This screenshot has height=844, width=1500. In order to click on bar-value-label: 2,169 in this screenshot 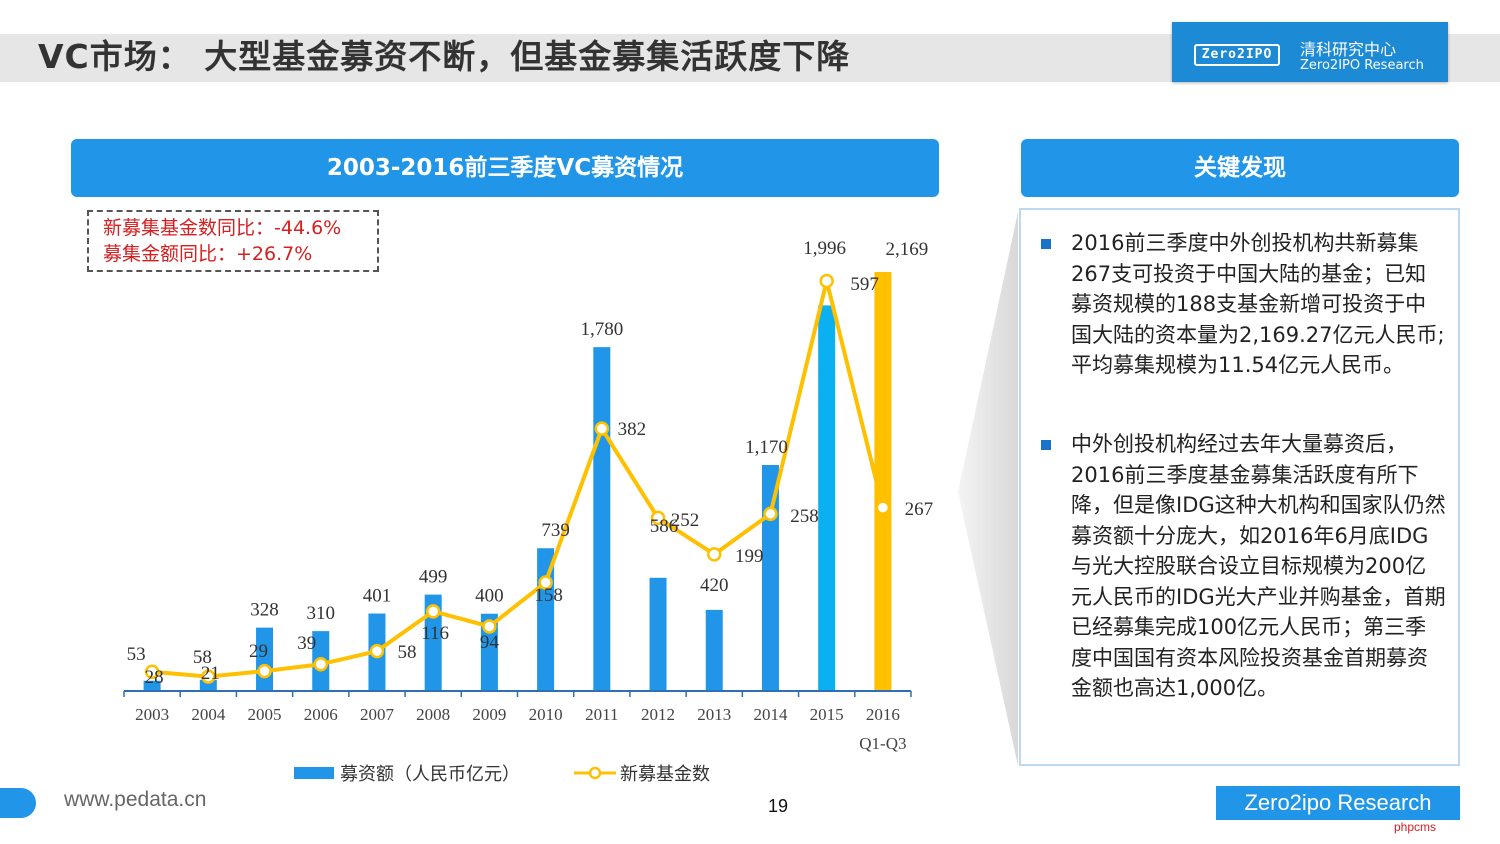, I will do `click(907, 249)`.